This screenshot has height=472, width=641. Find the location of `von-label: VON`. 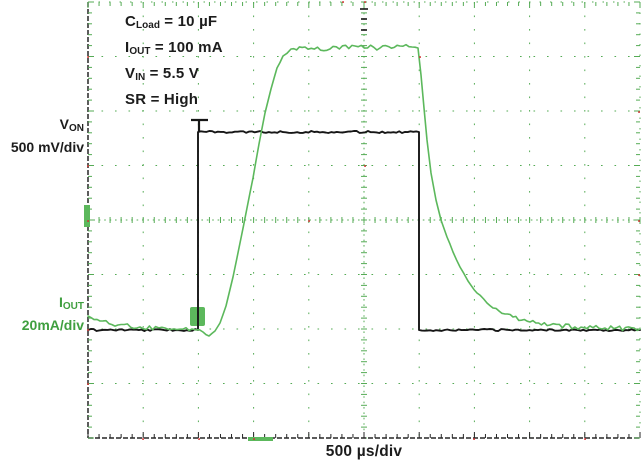

von-label: VON is located at coordinates (71, 125).